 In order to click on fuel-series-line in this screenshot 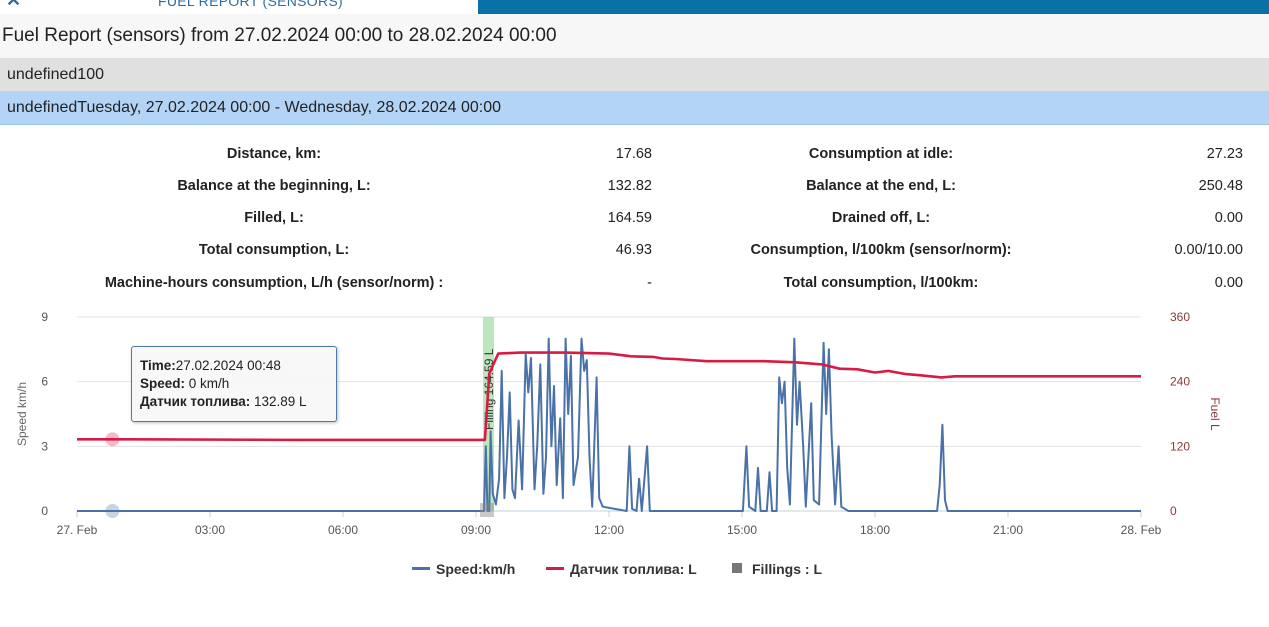, I will do `click(609, 396)`.